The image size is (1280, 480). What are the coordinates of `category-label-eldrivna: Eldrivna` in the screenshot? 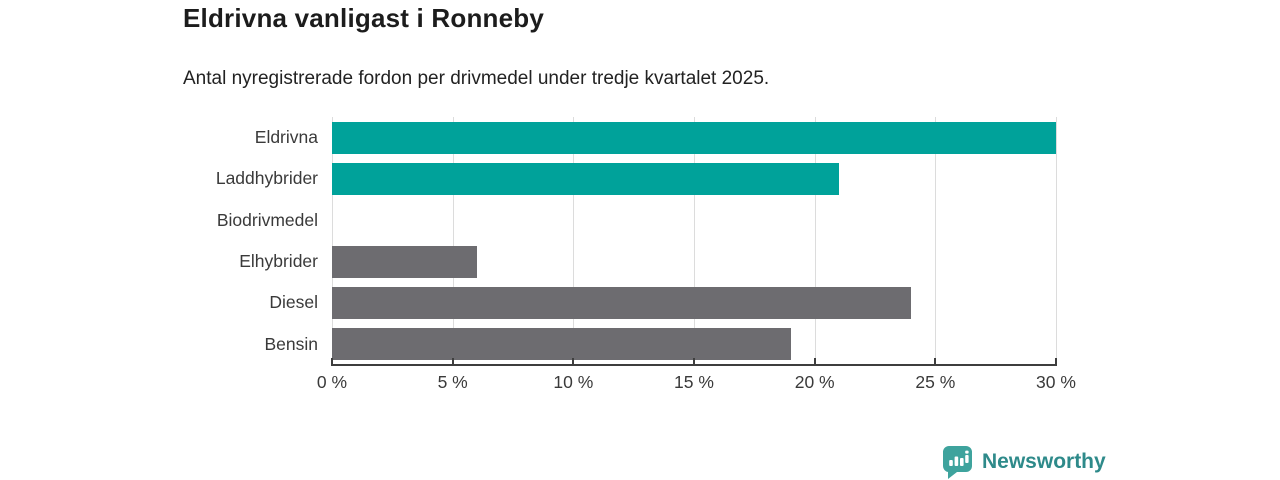 It's located at (286, 137).